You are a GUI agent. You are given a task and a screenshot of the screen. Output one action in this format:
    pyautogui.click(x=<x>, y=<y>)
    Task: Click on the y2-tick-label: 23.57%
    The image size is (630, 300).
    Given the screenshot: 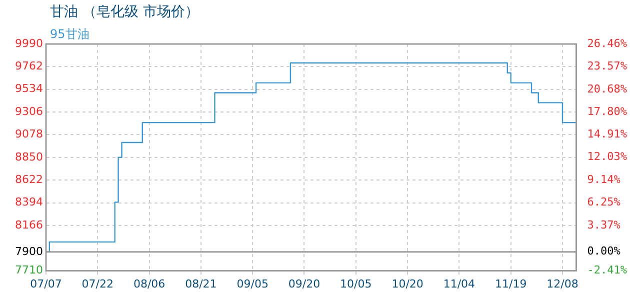 What is the action you would take?
    pyautogui.click(x=607, y=66)
    